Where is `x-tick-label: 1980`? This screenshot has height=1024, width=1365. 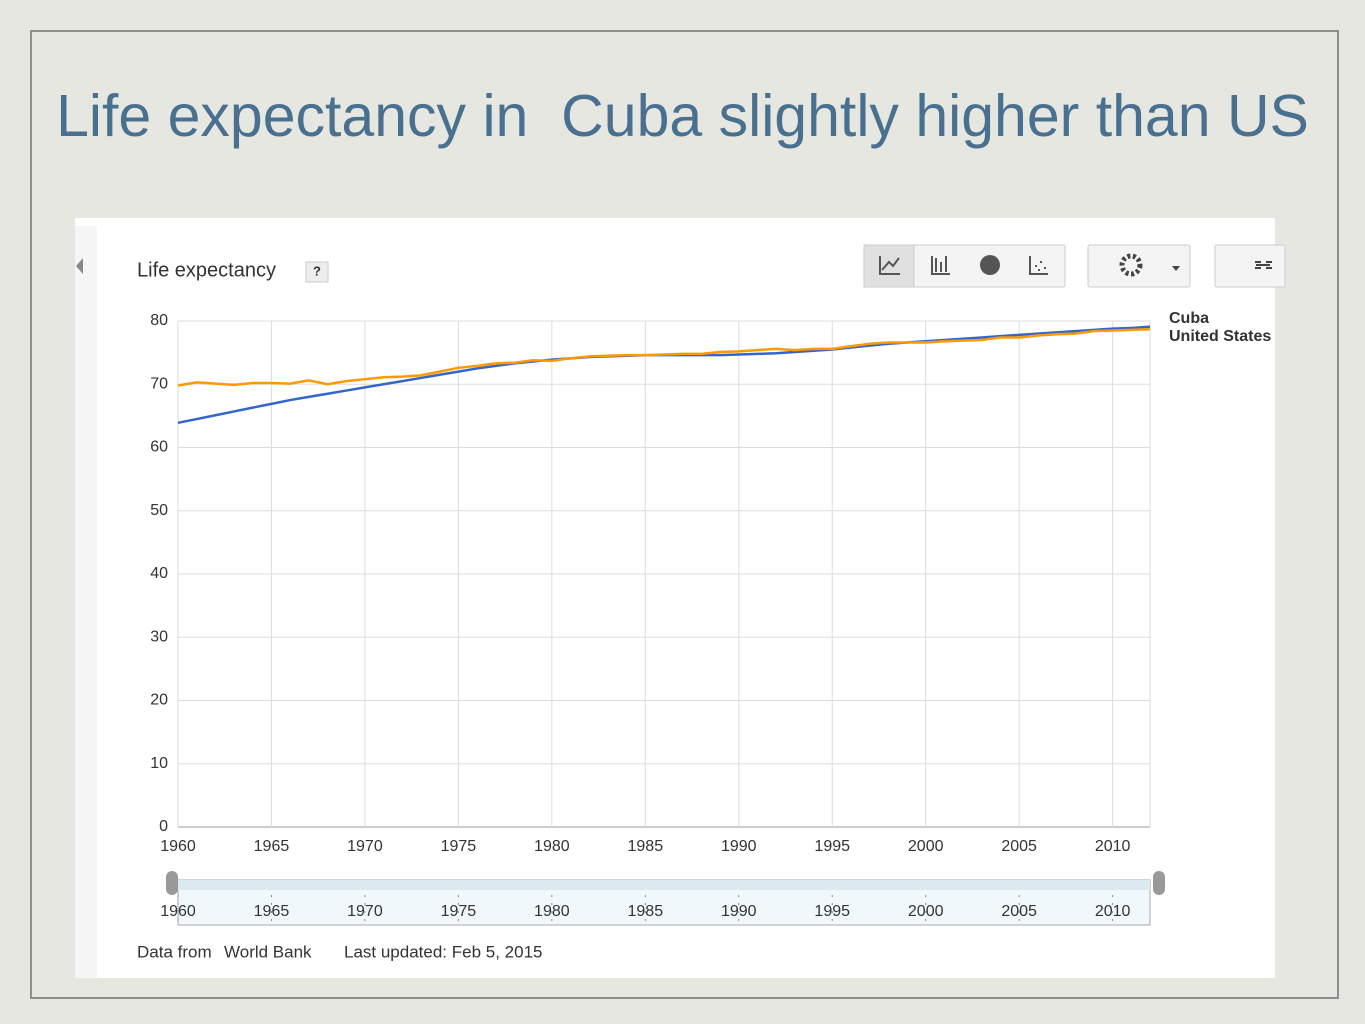
x-tick-label: 1980 is located at coordinates (552, 846).